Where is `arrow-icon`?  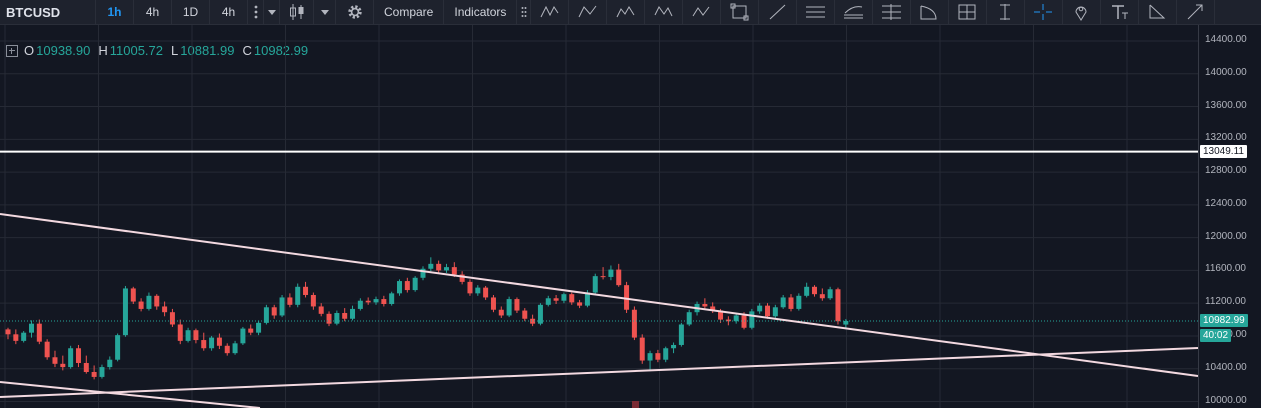
arrow-icon is located at coordinates (1196, 12).